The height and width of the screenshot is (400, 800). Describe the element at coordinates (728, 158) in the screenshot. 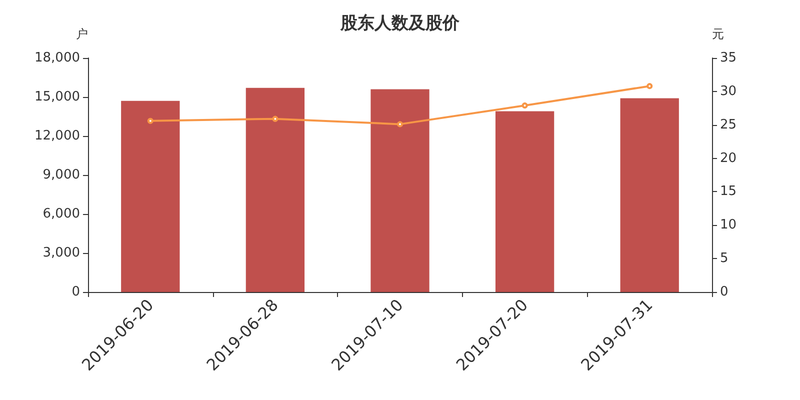

I see `y2-tick-label: 20` at that location.